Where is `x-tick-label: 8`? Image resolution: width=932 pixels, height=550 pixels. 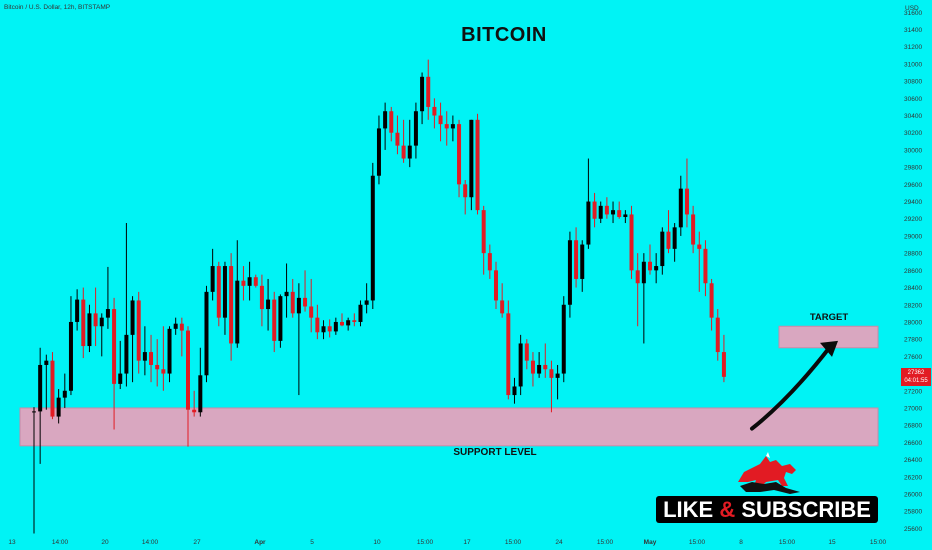 x-tick-label: 8 is located at coordinates (741, 542).